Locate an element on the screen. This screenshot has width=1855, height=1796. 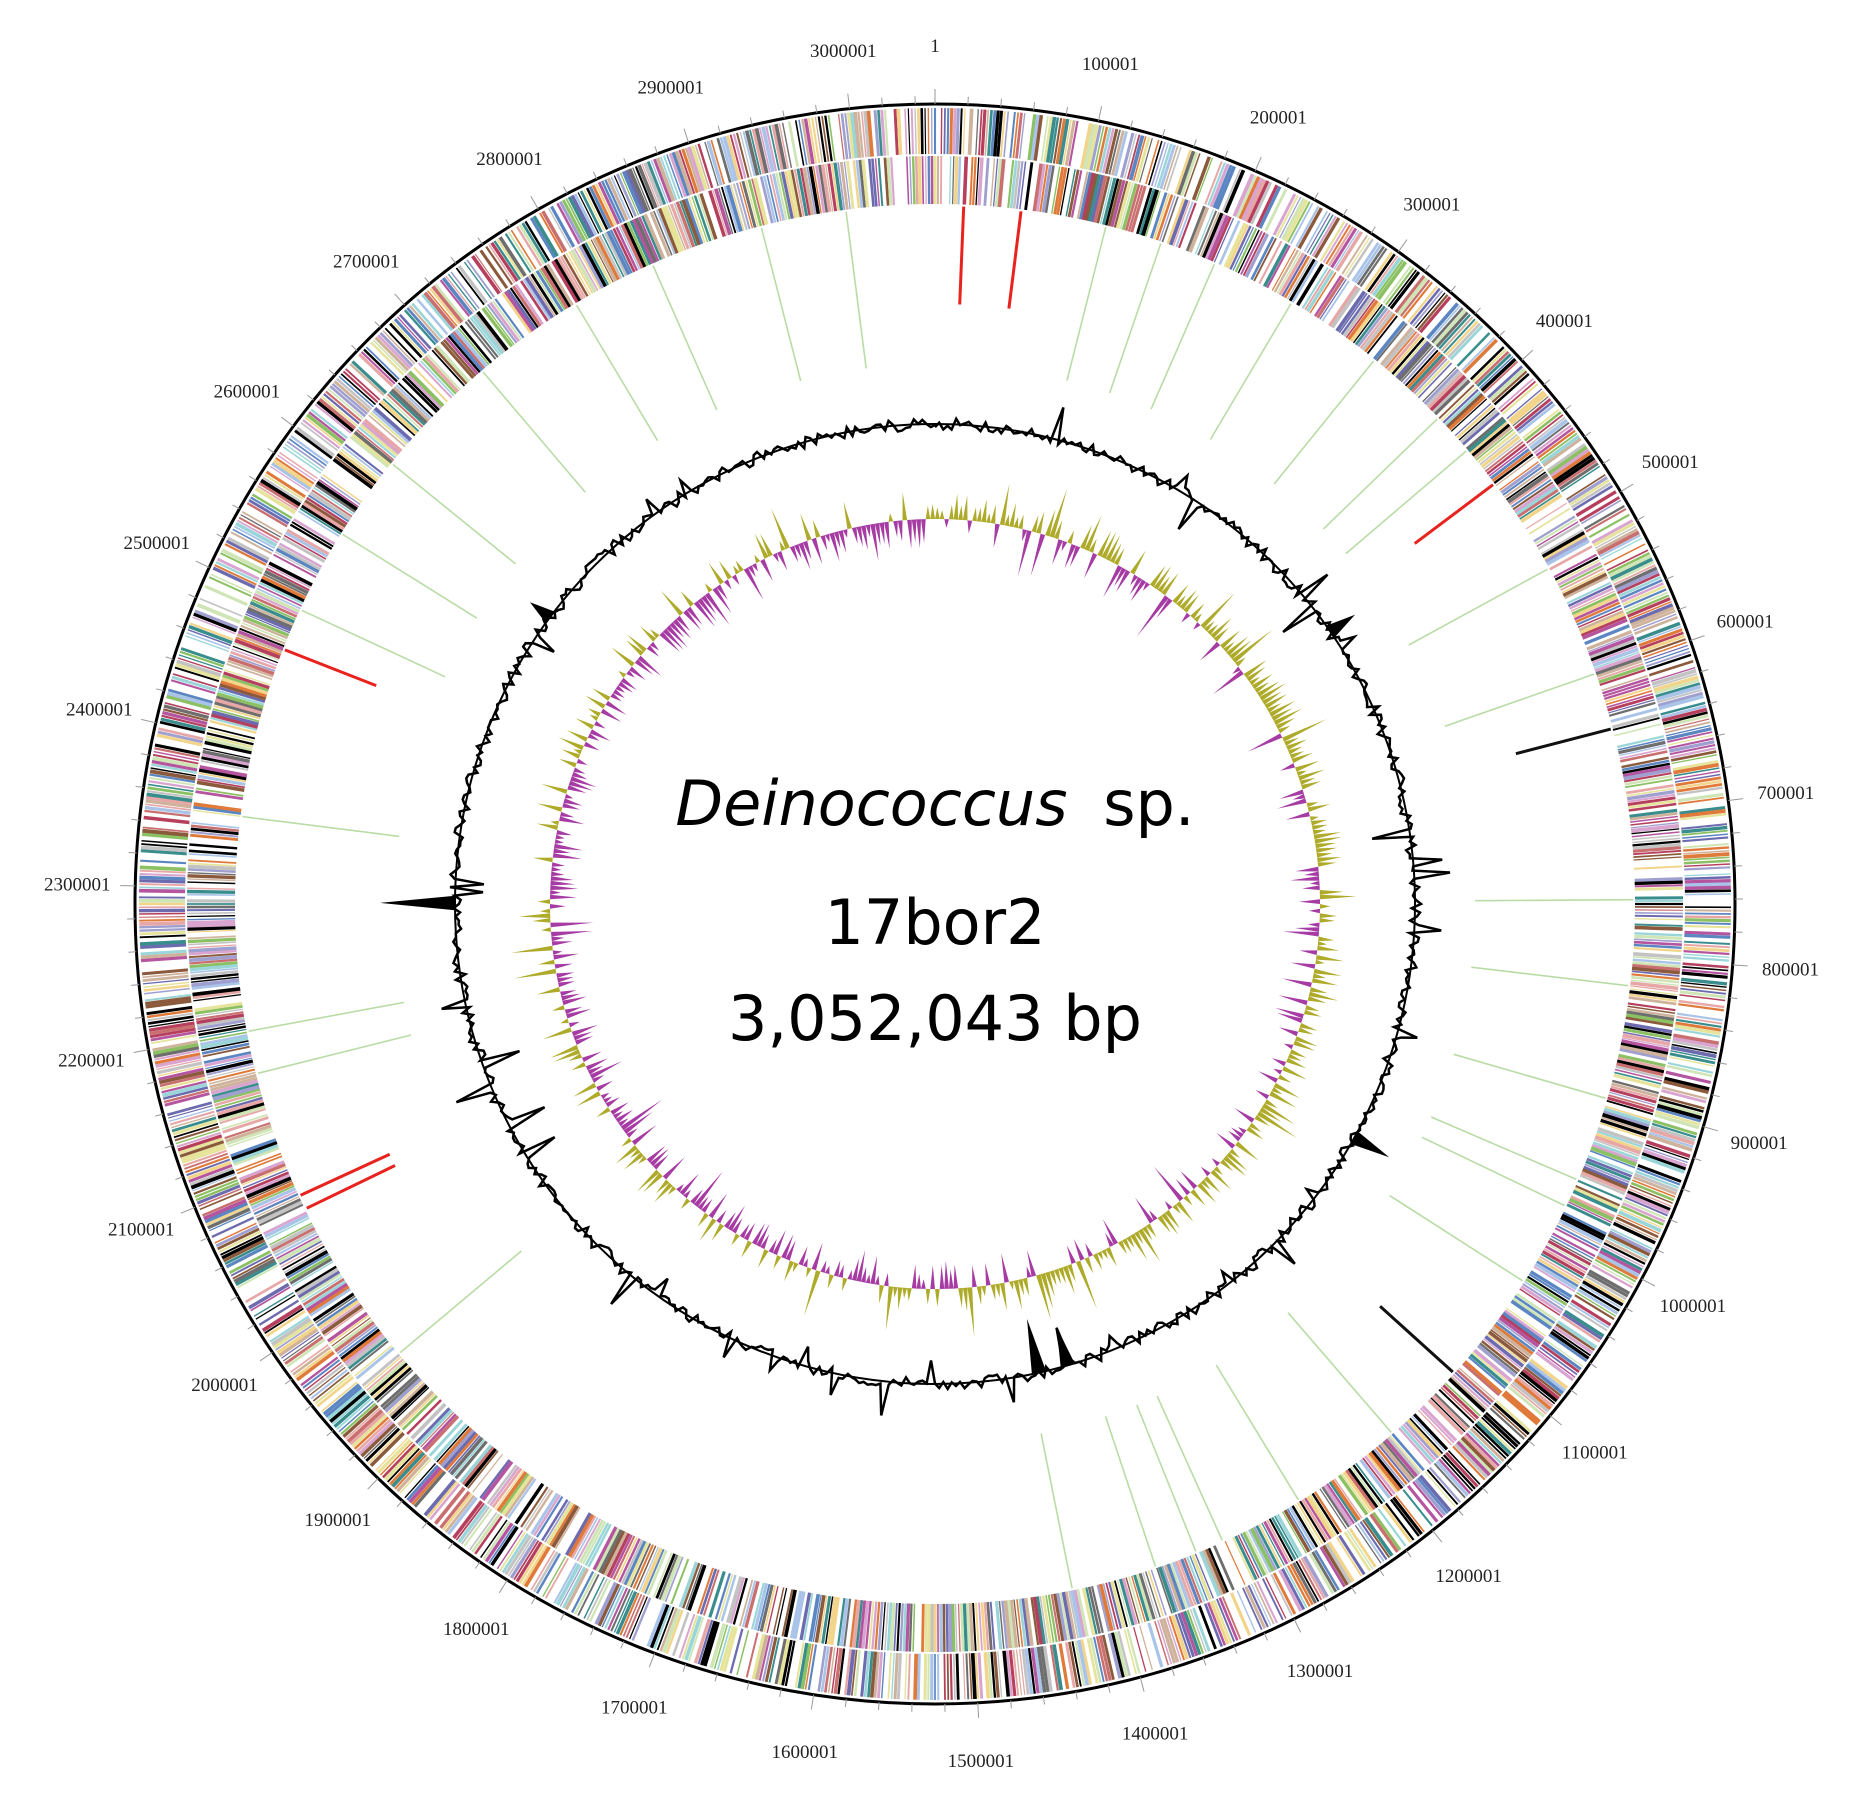
gc-content-peak is located at coordinates (1065, 1347).